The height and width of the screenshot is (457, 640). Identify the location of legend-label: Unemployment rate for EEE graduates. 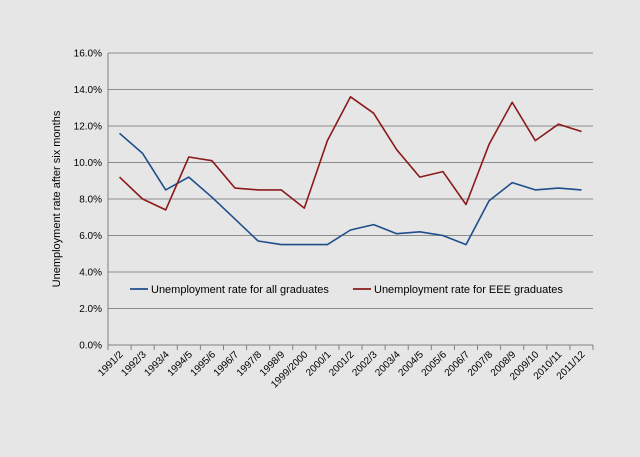
(468, 290).